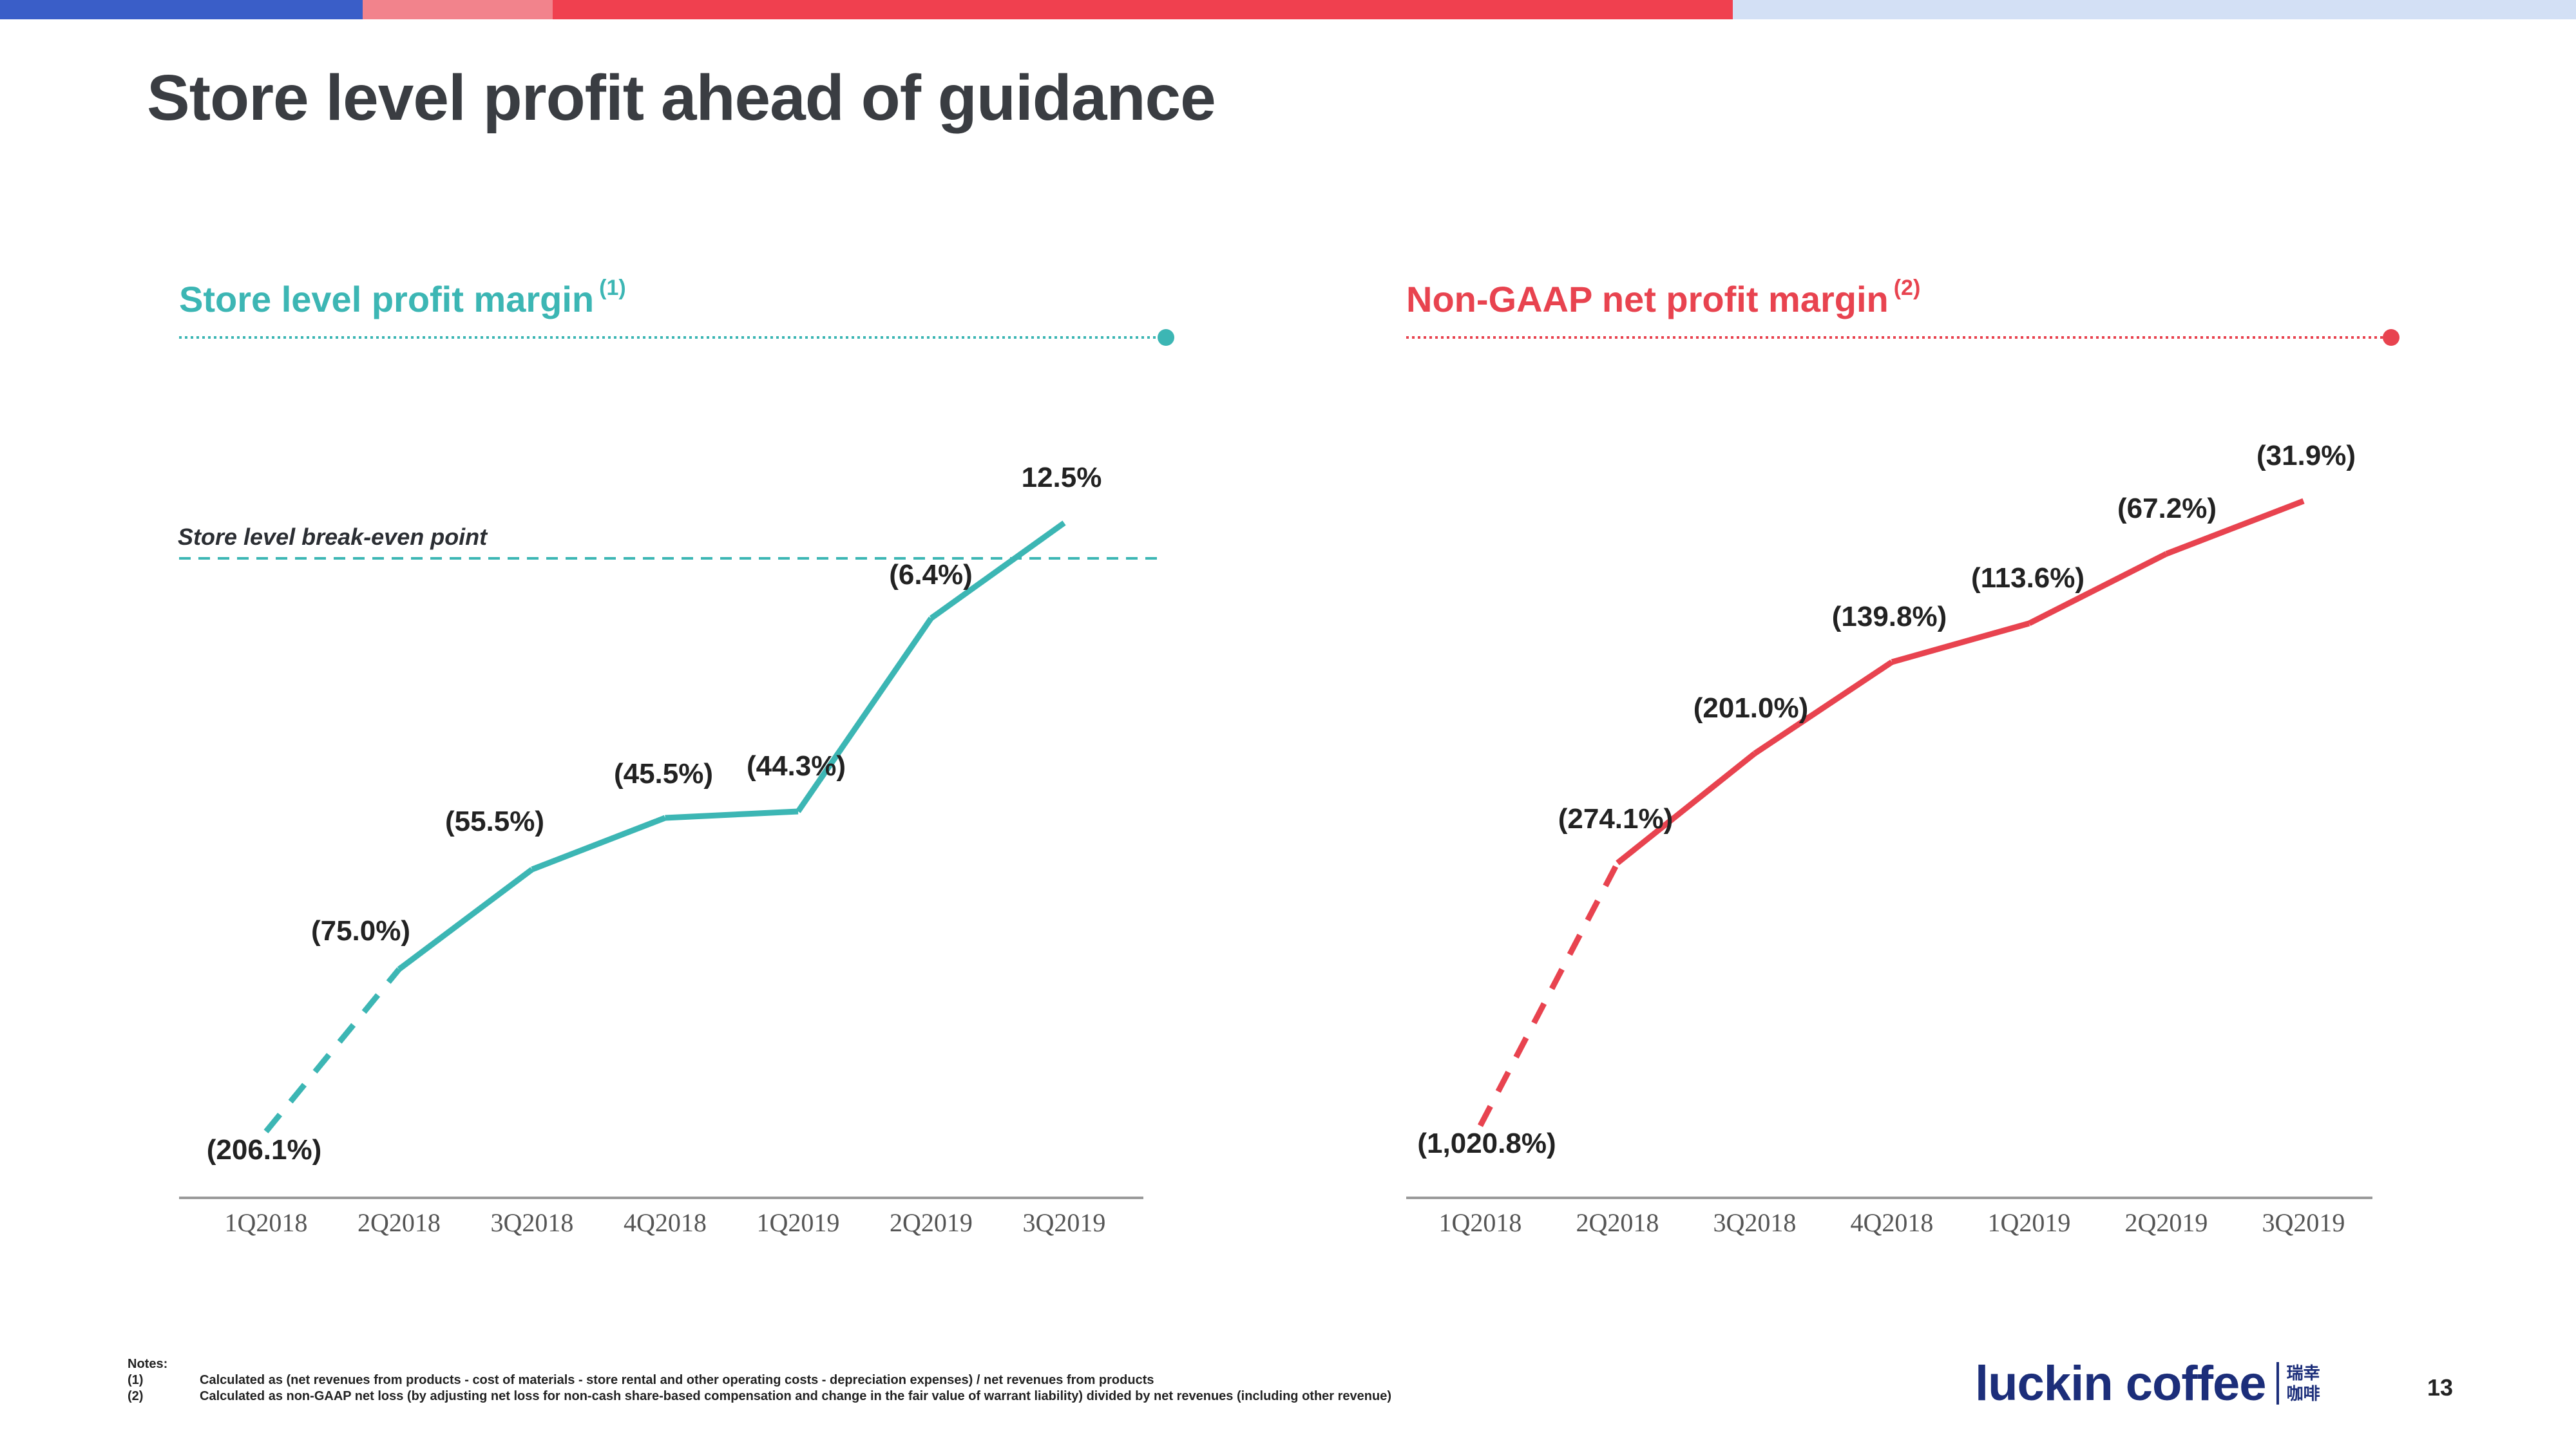 This screenshot has width=2576, height=1449. I want to click on right-chart-title-note: (2), so click(1907, 288).